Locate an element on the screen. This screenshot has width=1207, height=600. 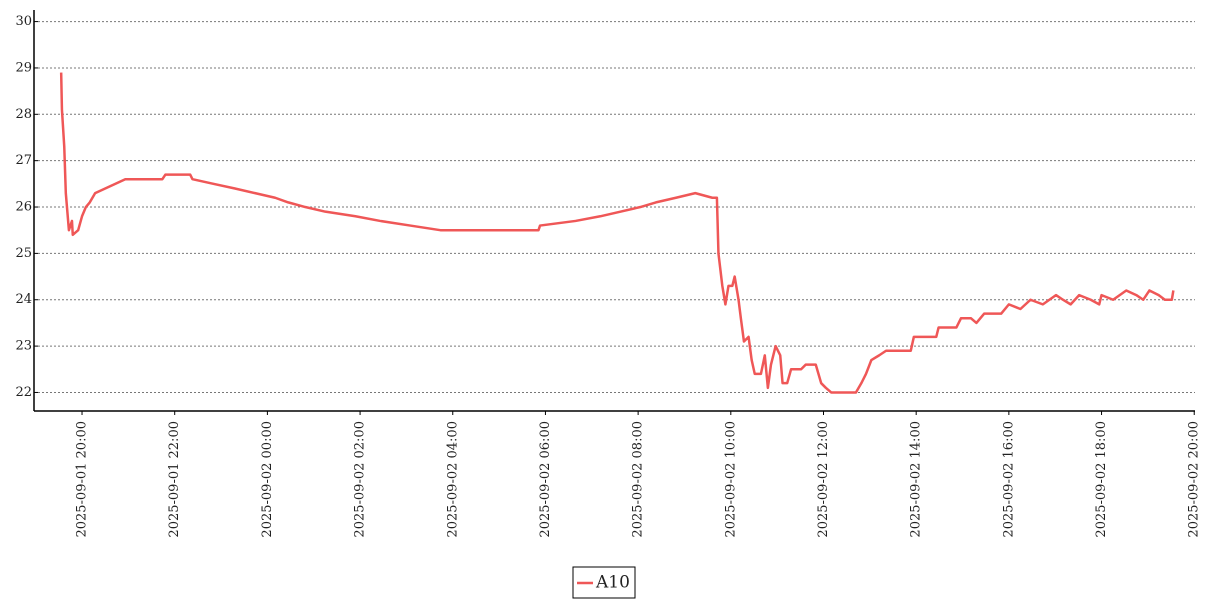
y-tick-label: 25 is located at coordinates (23, 253).